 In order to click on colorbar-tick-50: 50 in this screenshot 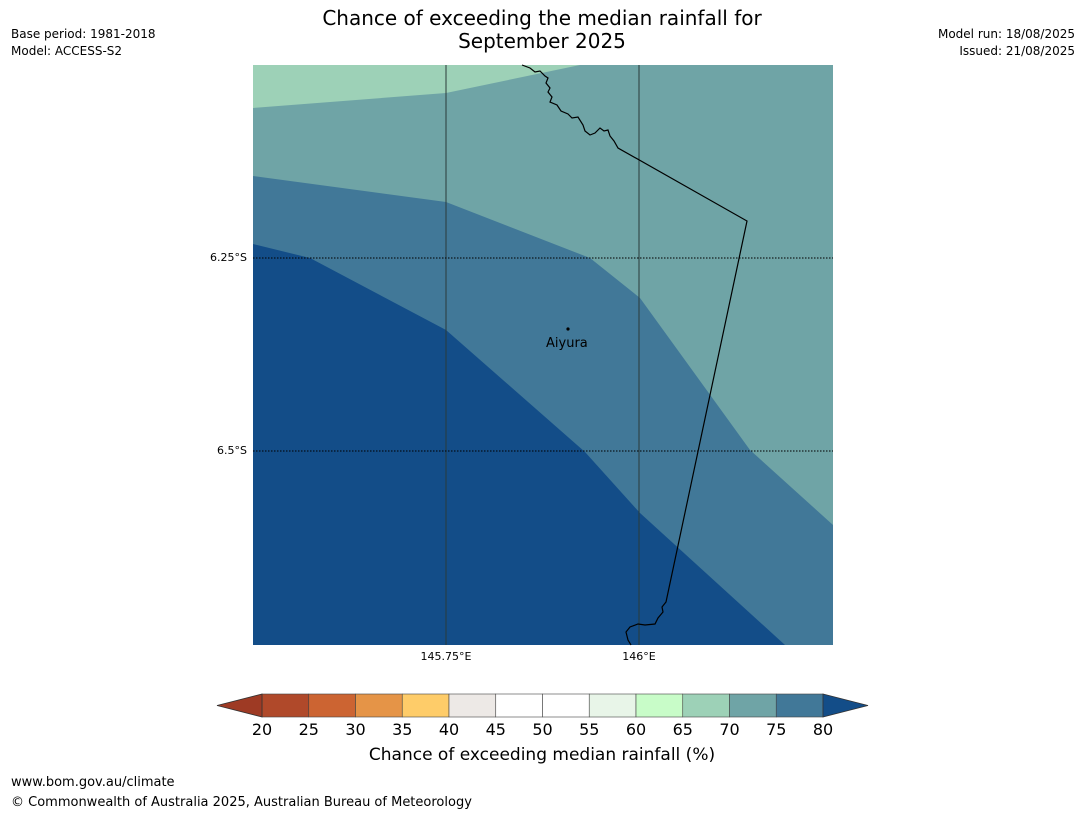, I will do `click(542, 729)`.